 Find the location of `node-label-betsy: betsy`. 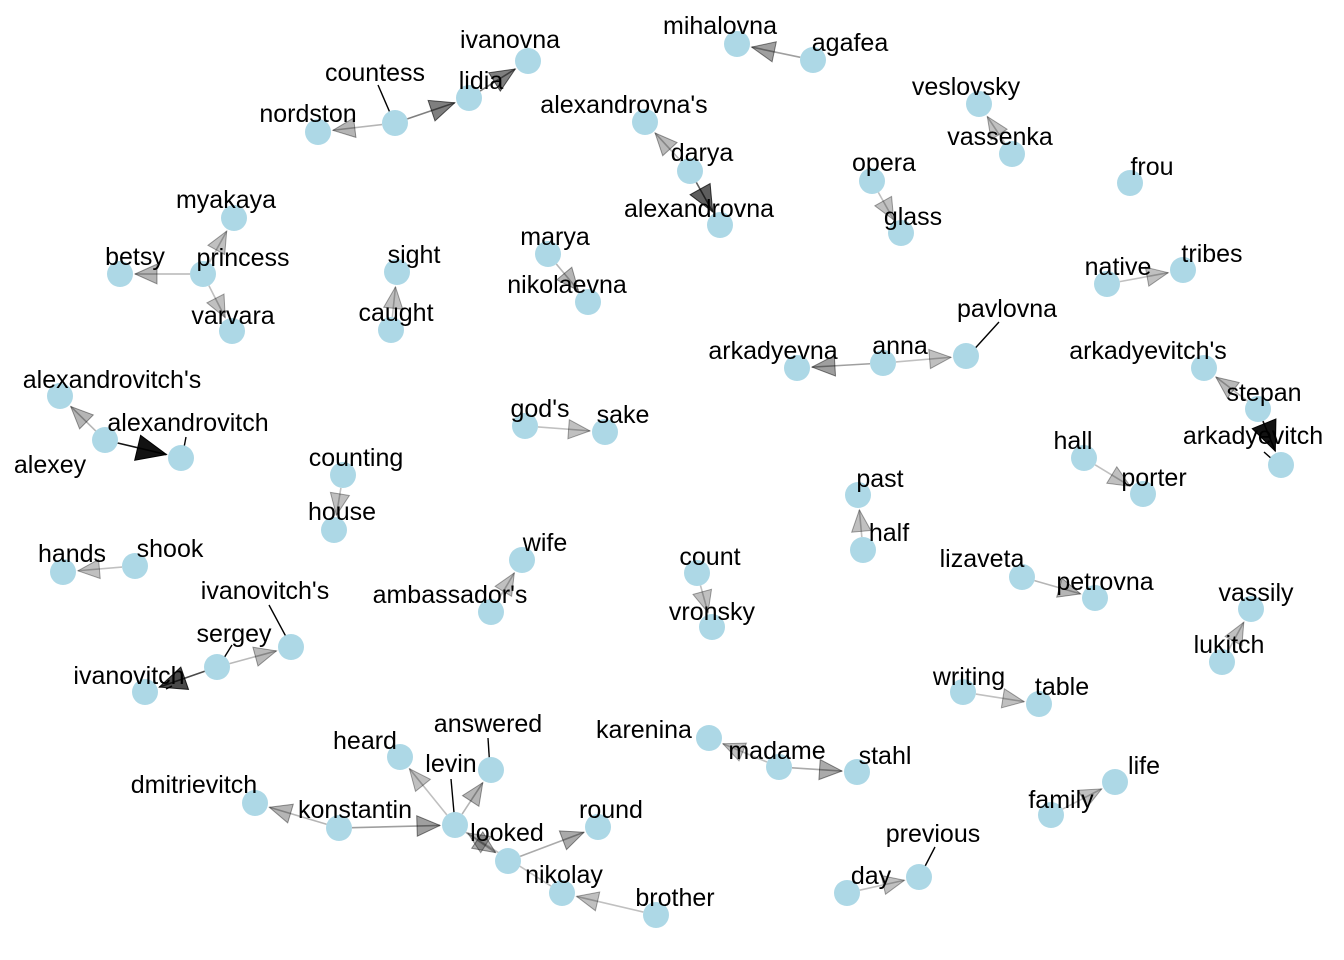

node-label-betsy: betsy is located at coordinates (135, 257).